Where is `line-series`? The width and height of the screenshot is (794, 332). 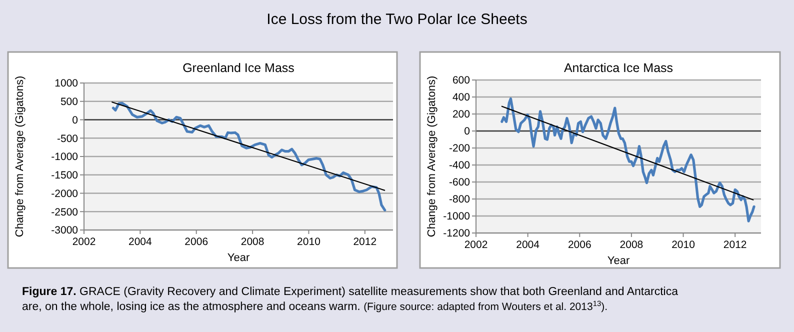 line-series is located at coordinates (628, 159).